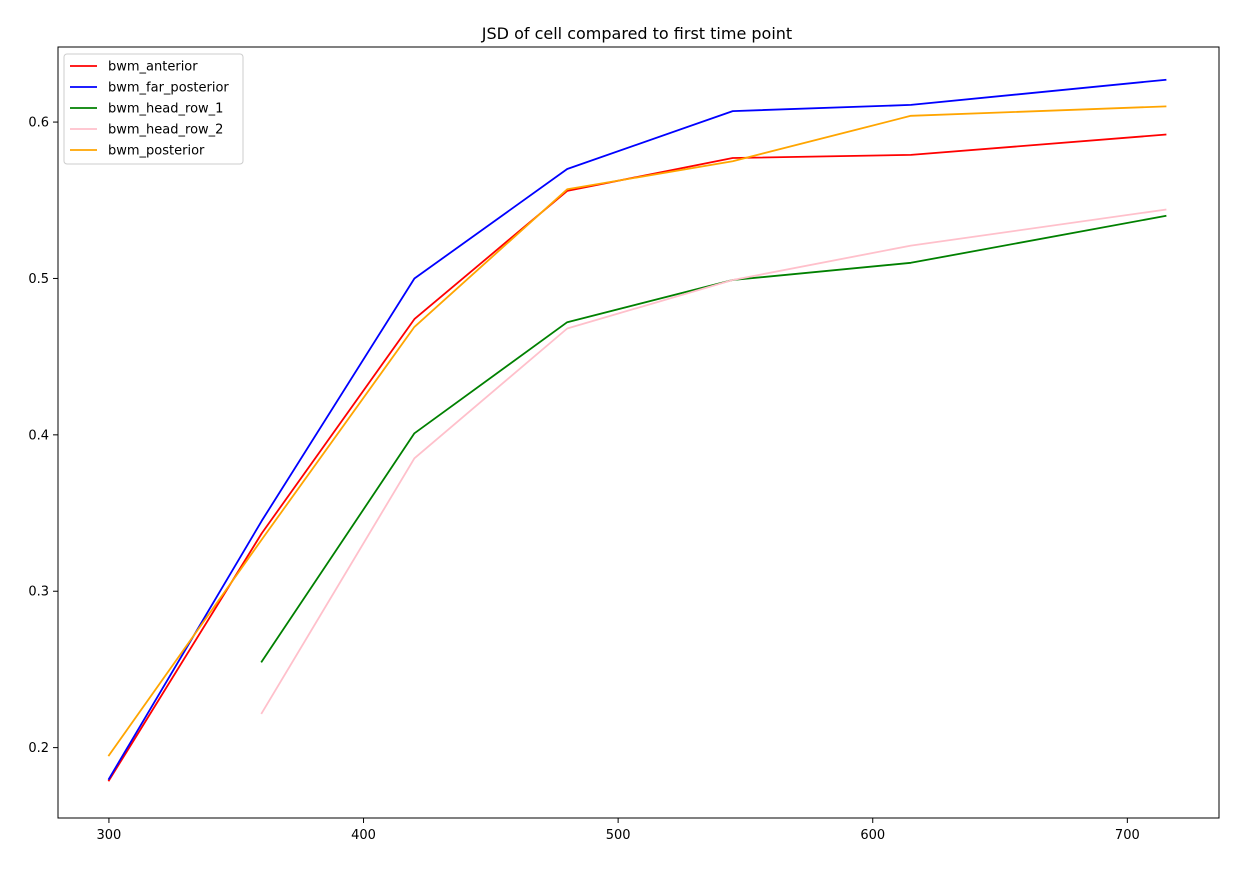 The height and width of the screenshot is (870, 1244). What do you see at coordinates (618, 835) in the screenshot?
I see `x-tick-label: 500` at bounding box center [618, 835].